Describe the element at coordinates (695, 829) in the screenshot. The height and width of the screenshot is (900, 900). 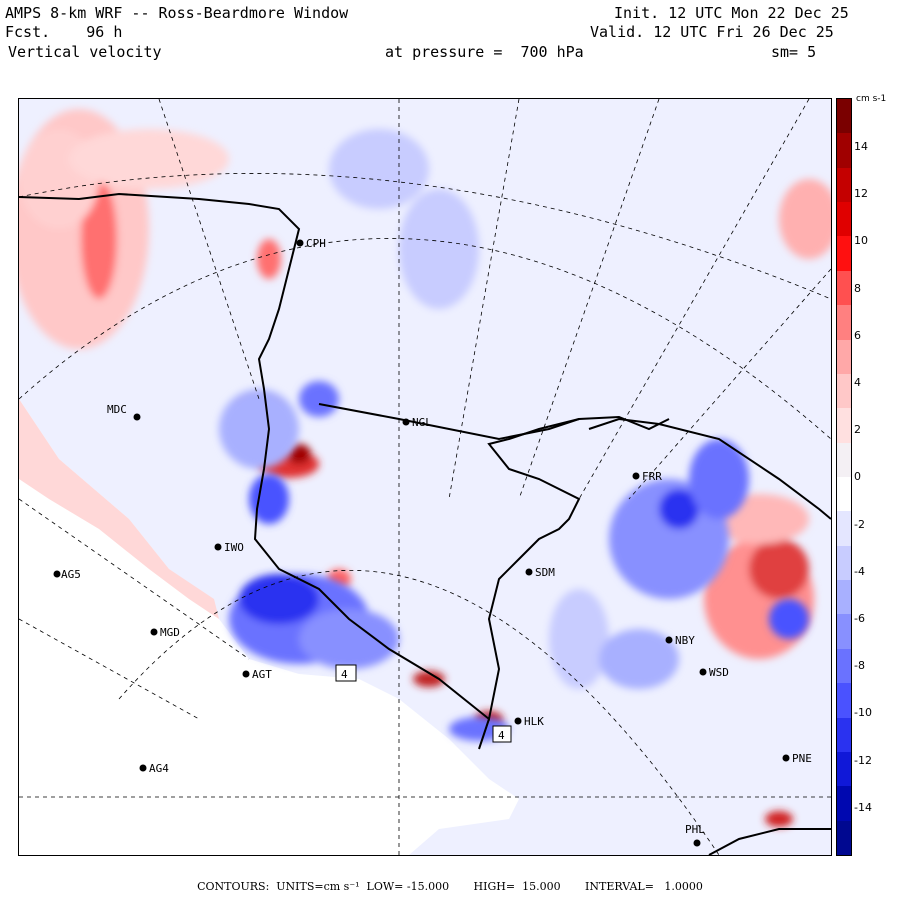
I see `station-label-phl: PHL` at that location.